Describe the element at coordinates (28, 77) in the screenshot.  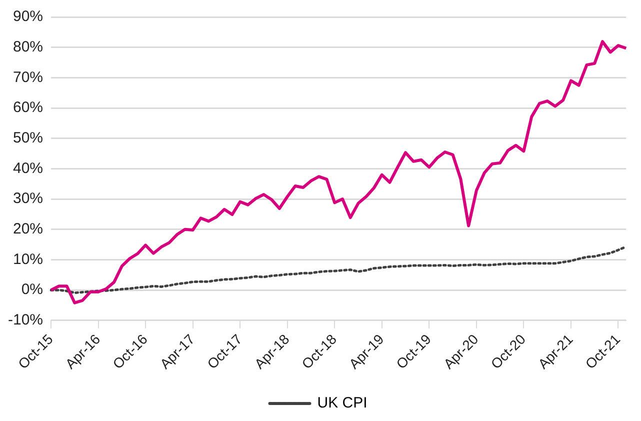
I see `y-tick-label: 70%` at that location.